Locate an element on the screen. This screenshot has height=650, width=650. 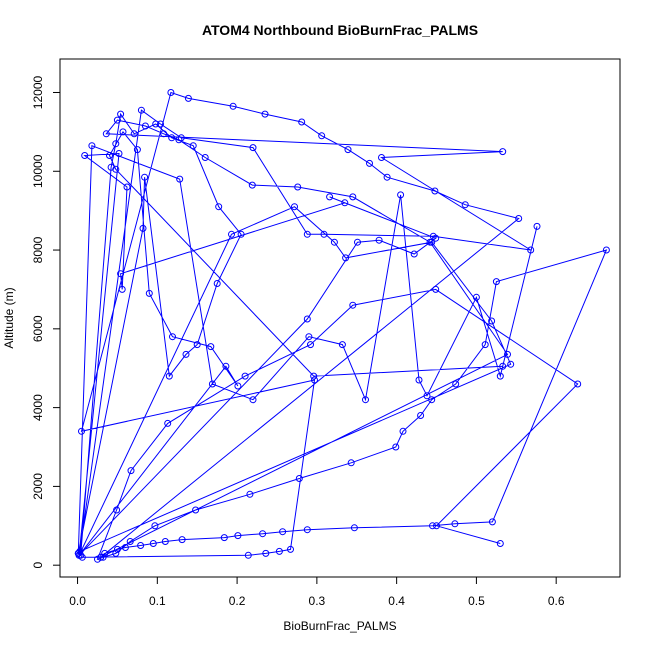
x-tick-label: 0.1 is located at coordinates (157, 601).